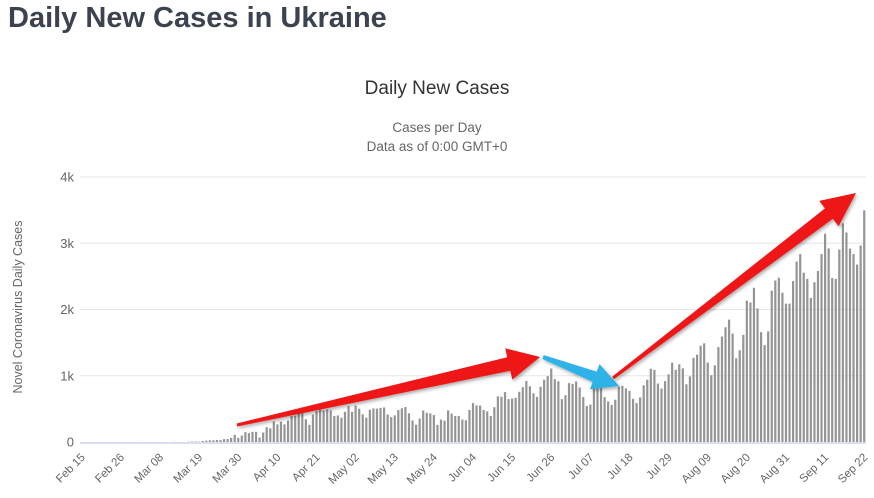  Describe the element at coordinates (67, 243) in the screenshot. I see `svg-text: 3k` at that location.